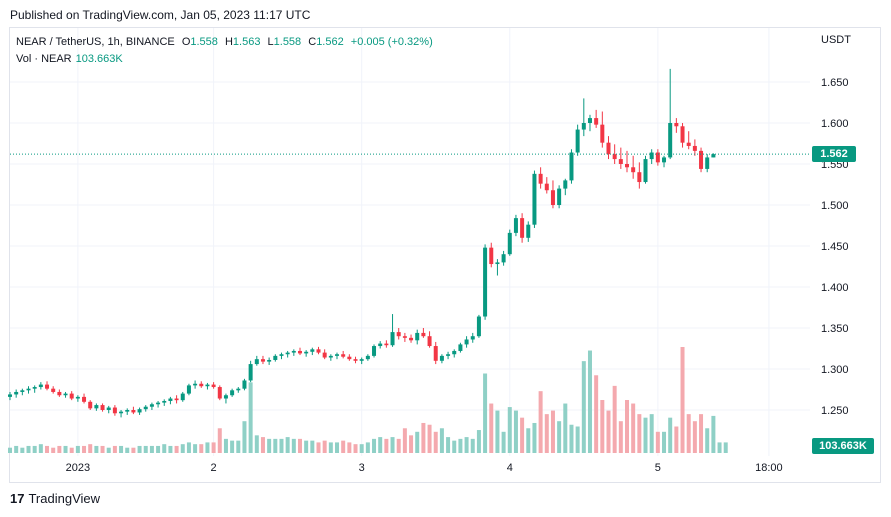 The image size is (891, 517). Describe the element at coordinates (843, 446) in the screenshot. I see `last-volume-tag: 103.663K` at that location.